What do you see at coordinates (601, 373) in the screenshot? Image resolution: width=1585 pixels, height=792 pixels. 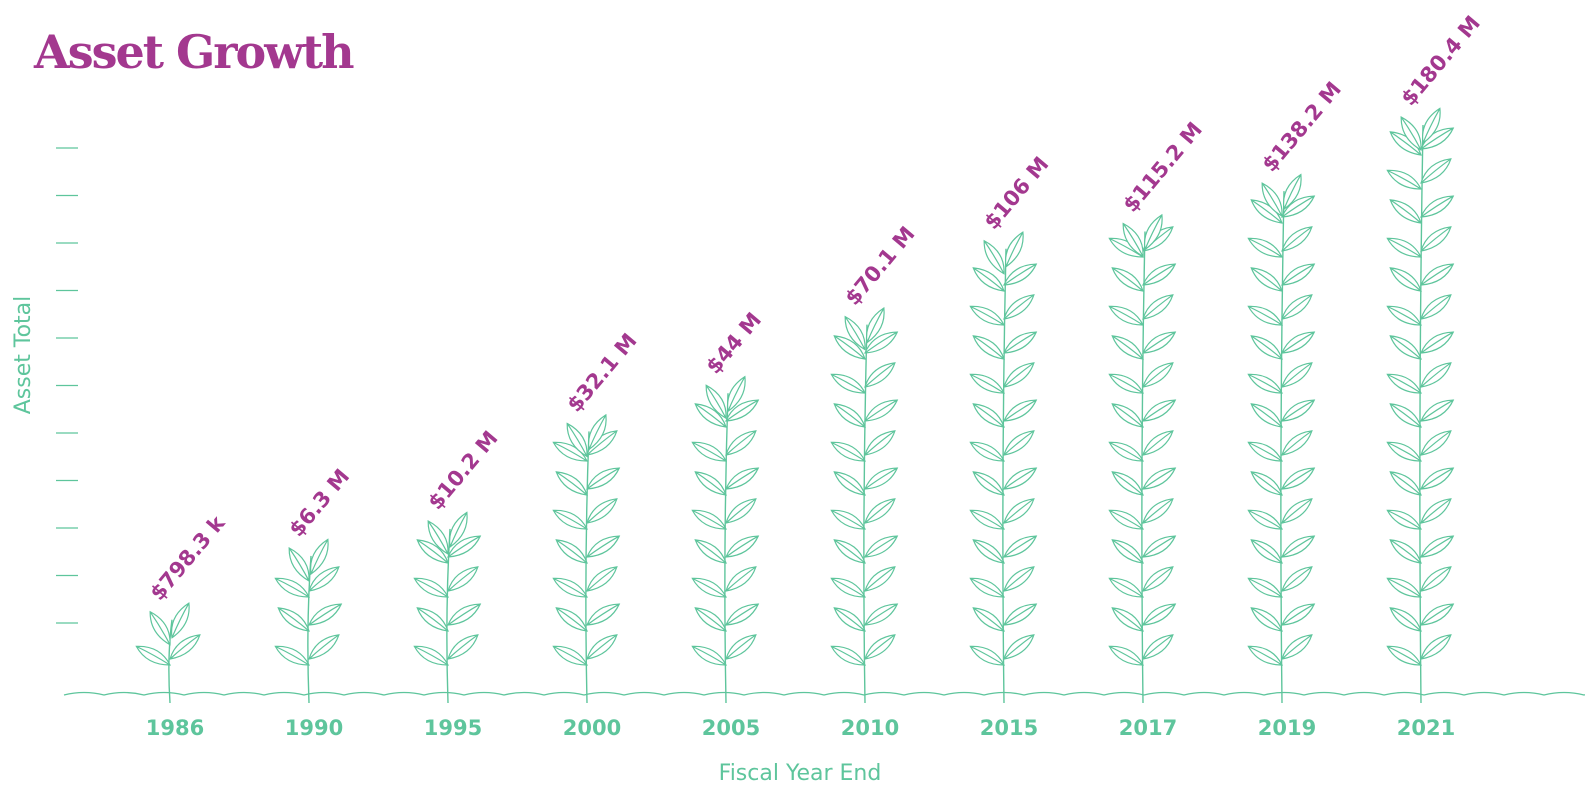 I see `value-label: $32.1 M` at bounding box center [601, 373].